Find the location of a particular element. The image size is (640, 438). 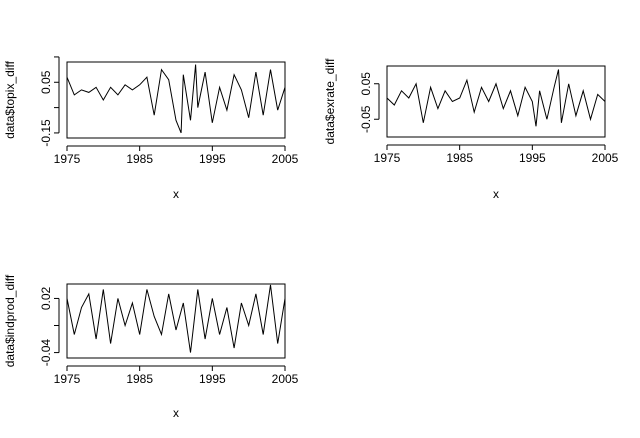

y-axis: -0.04 0.02 is located at coordinates (49, 326).